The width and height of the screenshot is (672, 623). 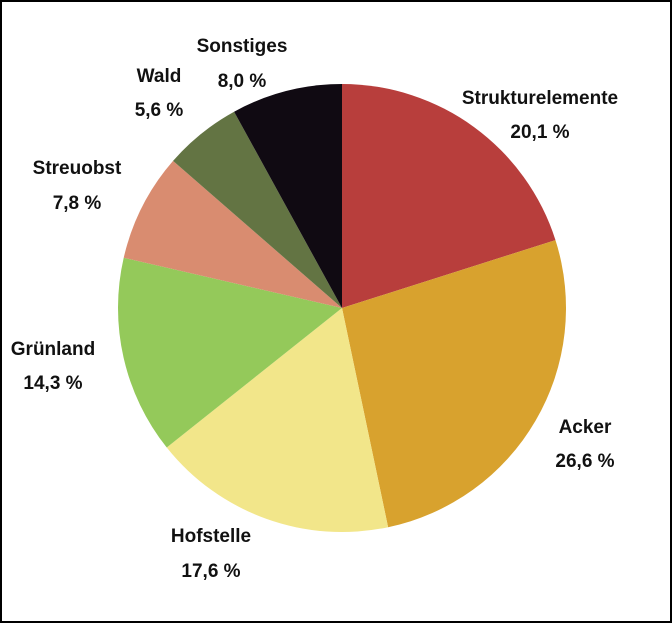 I want to click on slice-label-hofstelle: Hofstelle, so click(x=211, y=536).